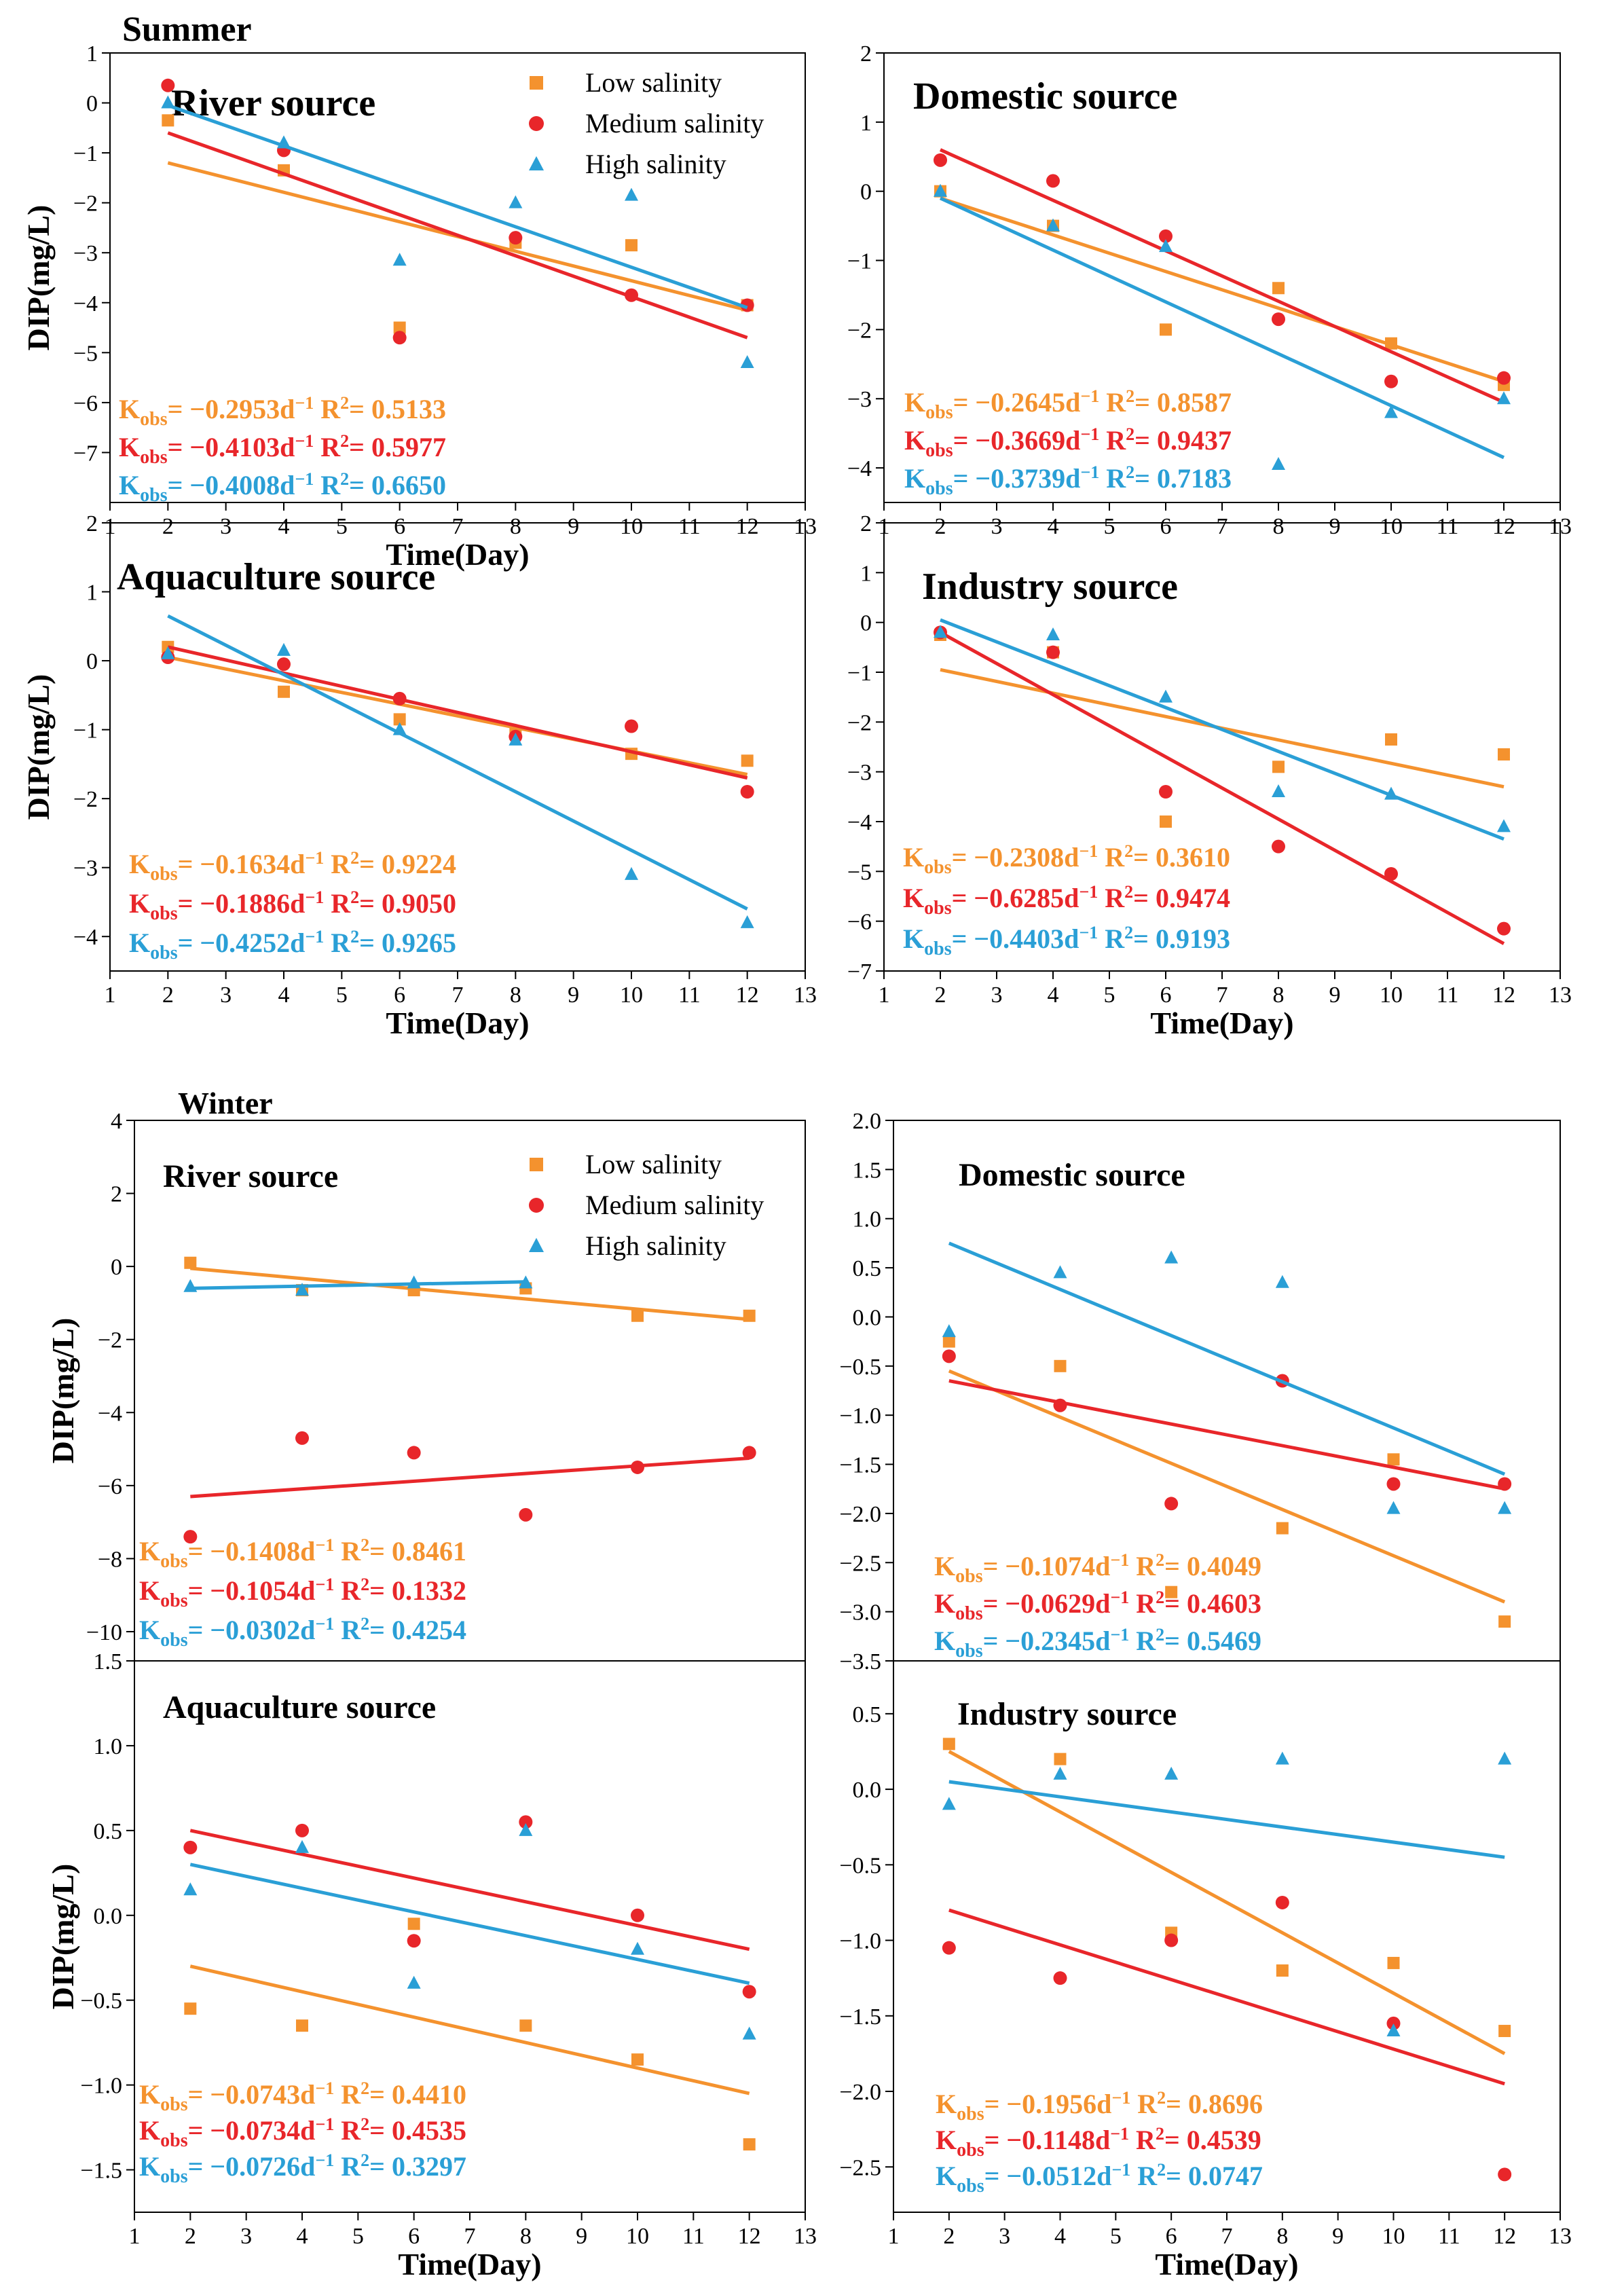  Describe the element at coordinates (860, 1661) in the screenshot. I see `y-tick-label: −3.5` at that location.